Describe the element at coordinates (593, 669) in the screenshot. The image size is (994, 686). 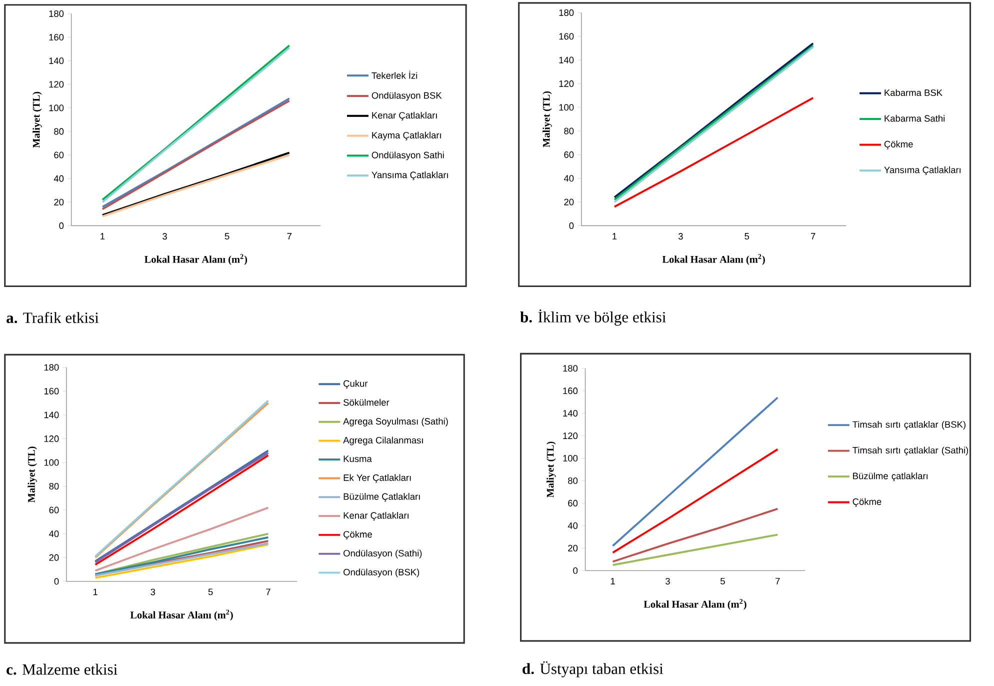
I see `text: d. Üstyapı taban etkisi` at that location.